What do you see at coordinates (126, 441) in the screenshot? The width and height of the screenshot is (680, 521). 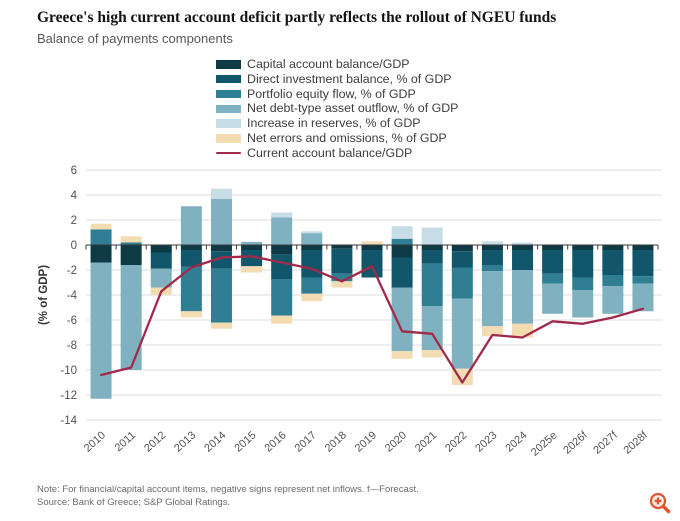 I see `x-tick-label: 2011` at bounding box center [126, 441].